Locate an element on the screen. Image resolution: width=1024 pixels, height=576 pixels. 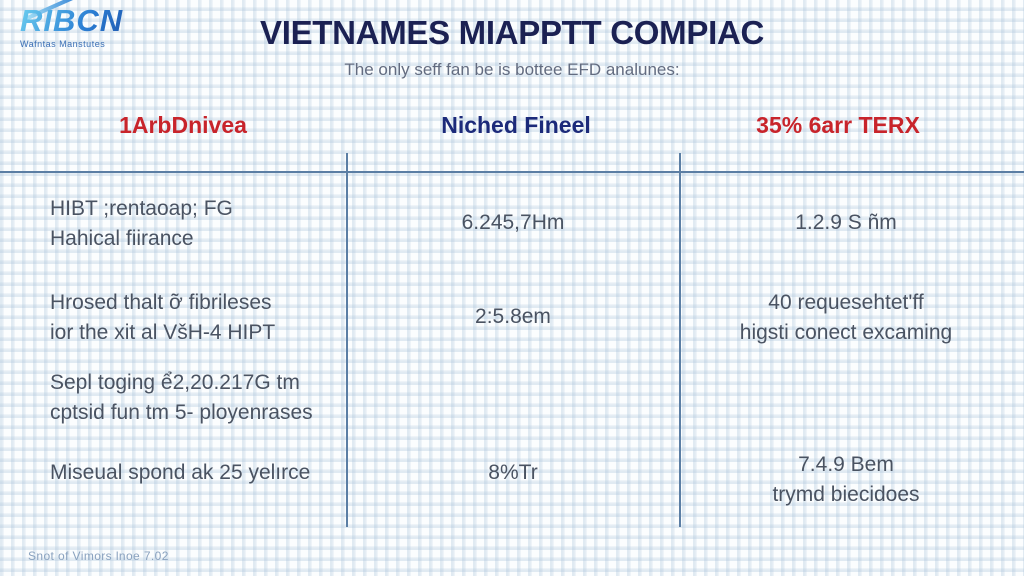
table-row-1-right: 1.2.9 S ñm is located at coordinates (846, 223).